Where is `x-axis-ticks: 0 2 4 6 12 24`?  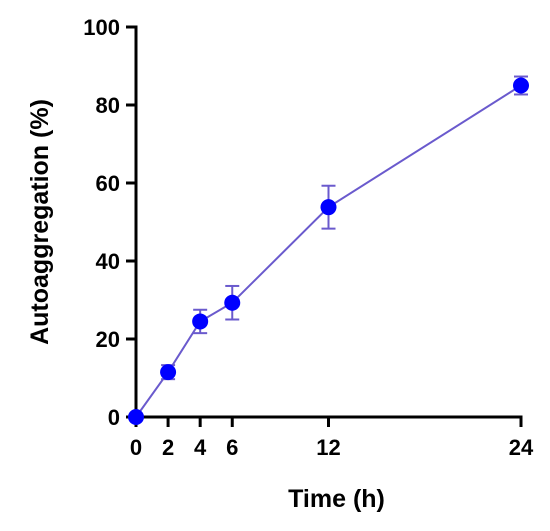 x-axis-ticks: 0 2 4 6 12 24 is located at coordinates (332, 438).